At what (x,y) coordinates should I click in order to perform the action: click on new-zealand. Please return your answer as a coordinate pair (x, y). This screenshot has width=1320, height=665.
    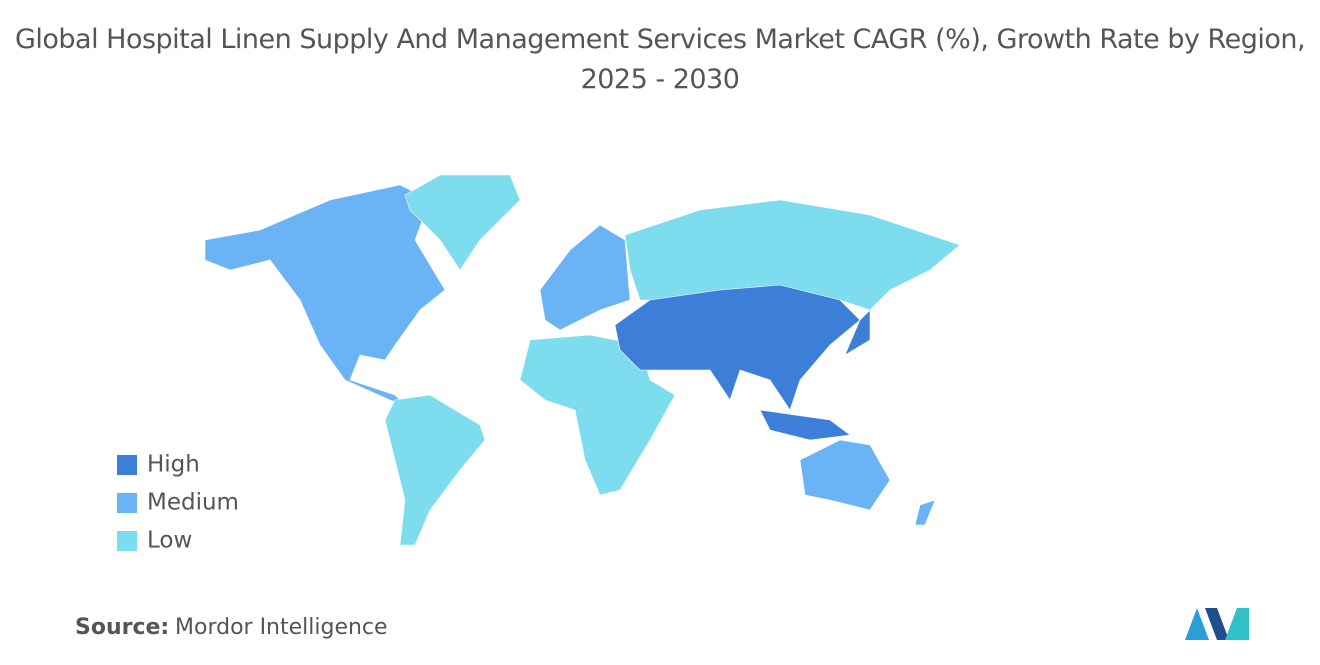
    Looking at the image, I should click on (925, 512).